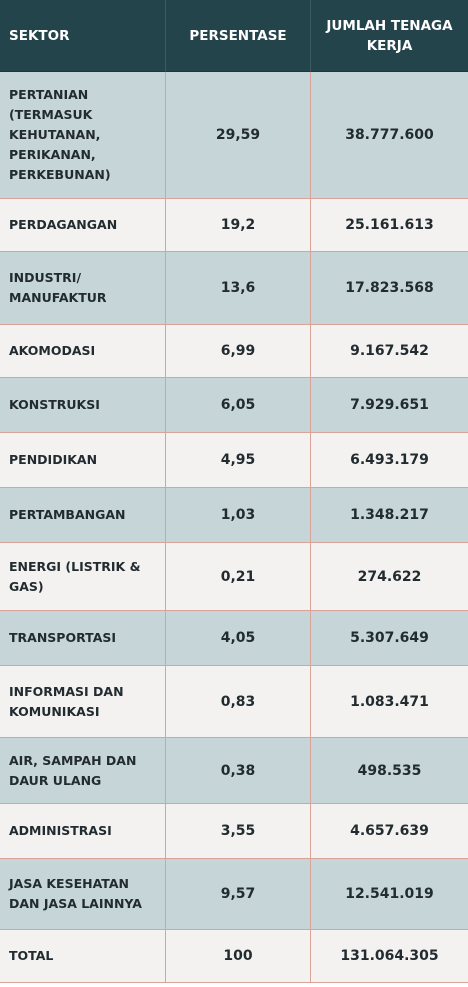  I want to click on row-percentage: 29,59, so click(237, 135).